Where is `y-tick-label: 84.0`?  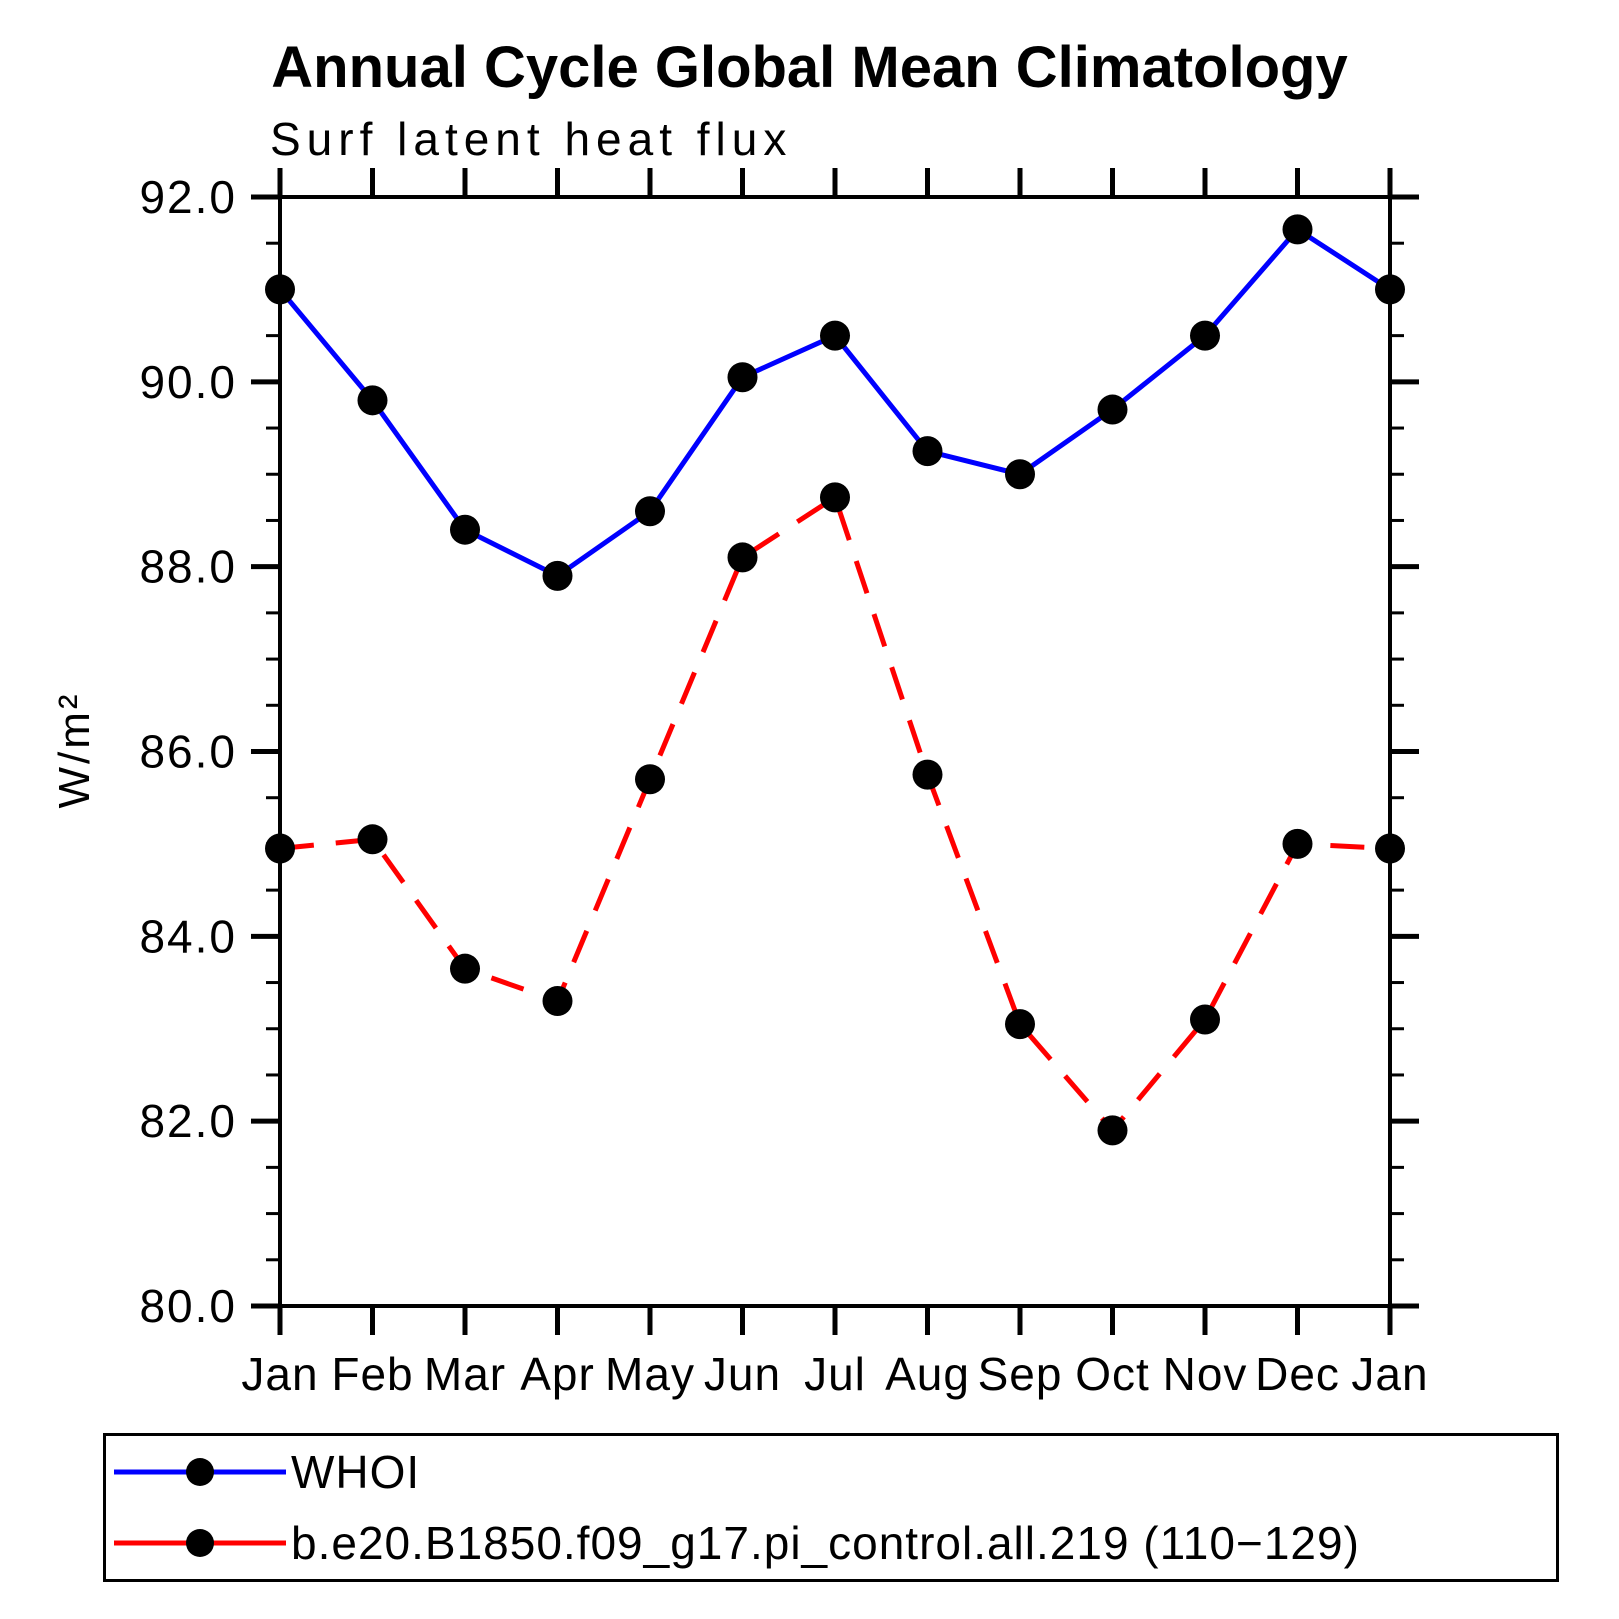
y-tick-label: 84.0 is located at coordinates (188, 936).